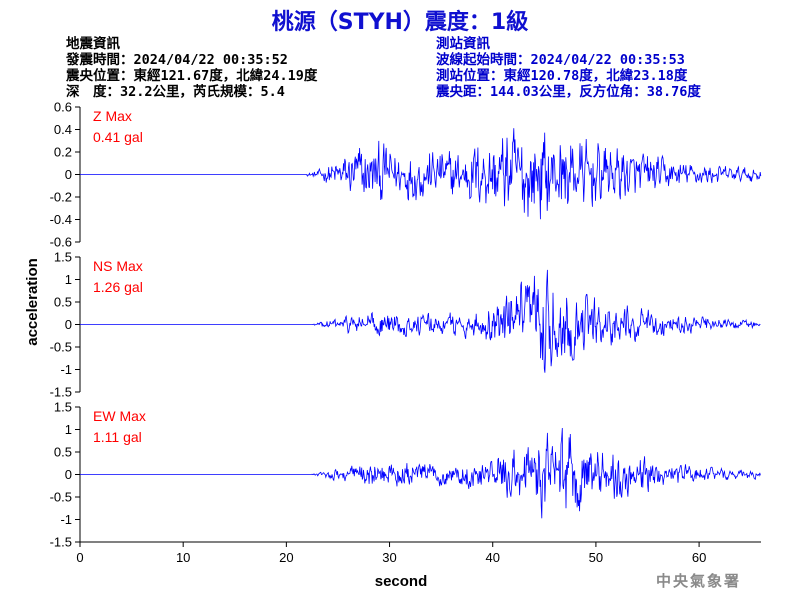  What do you see at coordinates (699, 557) in the screenshot?
I see `x-tick-label: 60` at bounding box center [699, 557].